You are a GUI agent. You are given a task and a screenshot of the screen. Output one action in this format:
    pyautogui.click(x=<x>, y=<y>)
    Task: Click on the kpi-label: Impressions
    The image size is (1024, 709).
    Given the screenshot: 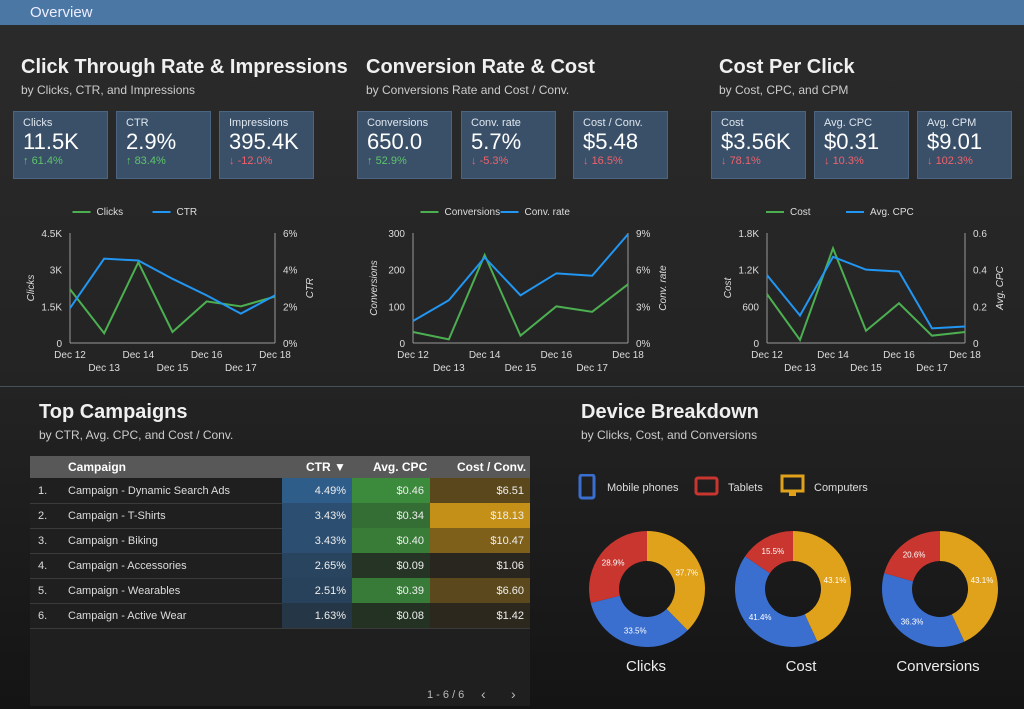 What is the action you would take?
    pyautogui.click(x=259, y=123)
    